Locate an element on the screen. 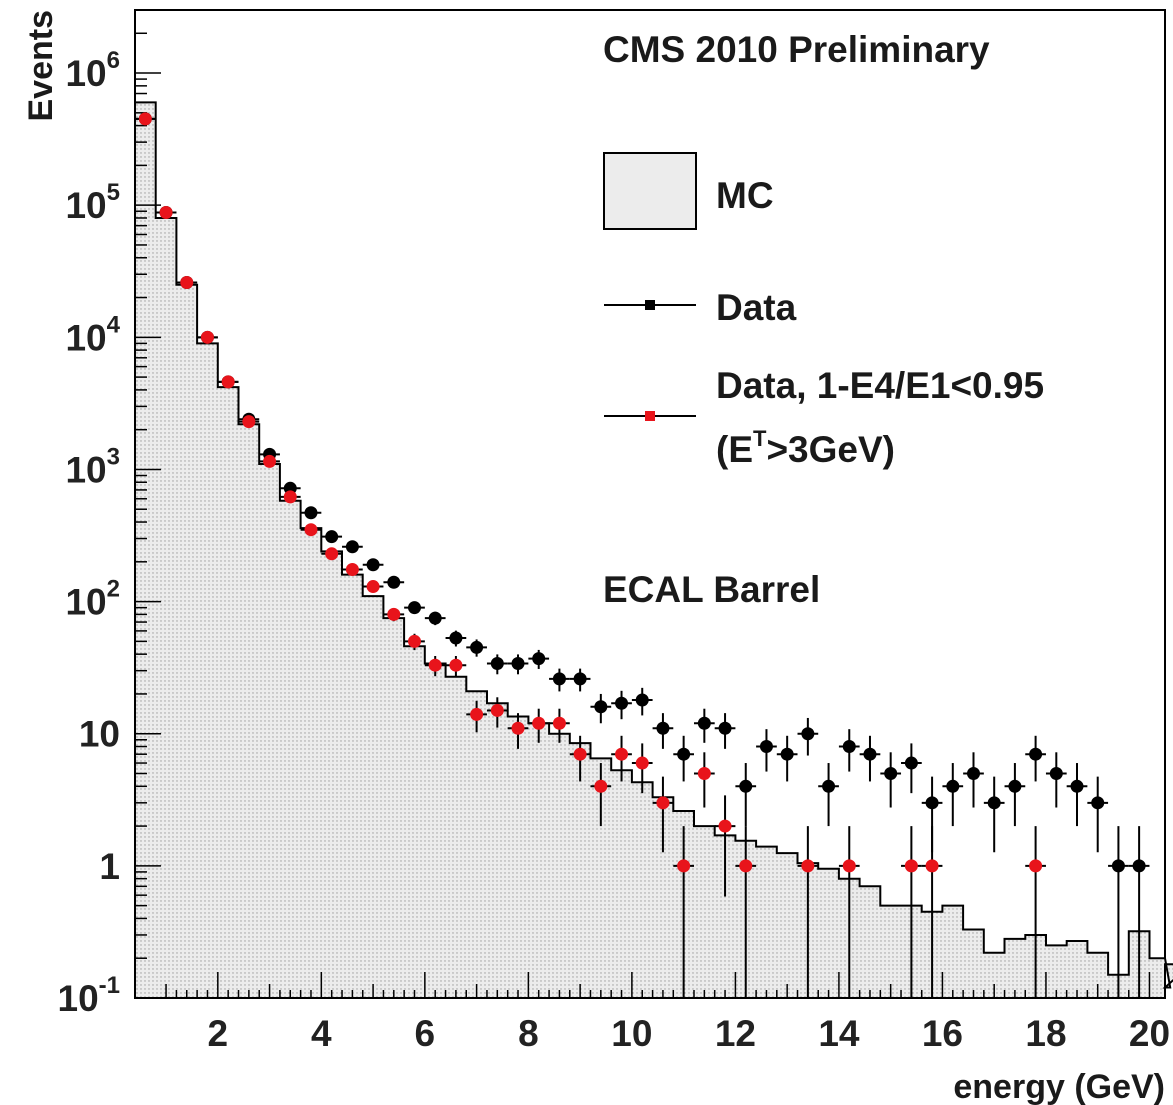  legend-mc-label: MC is located at coordinates (745, 195).